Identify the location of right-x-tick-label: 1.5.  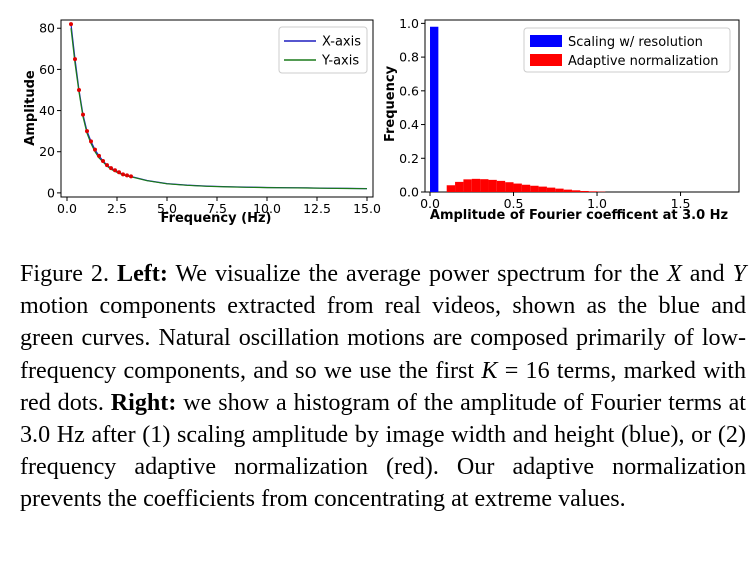
(681, 203).